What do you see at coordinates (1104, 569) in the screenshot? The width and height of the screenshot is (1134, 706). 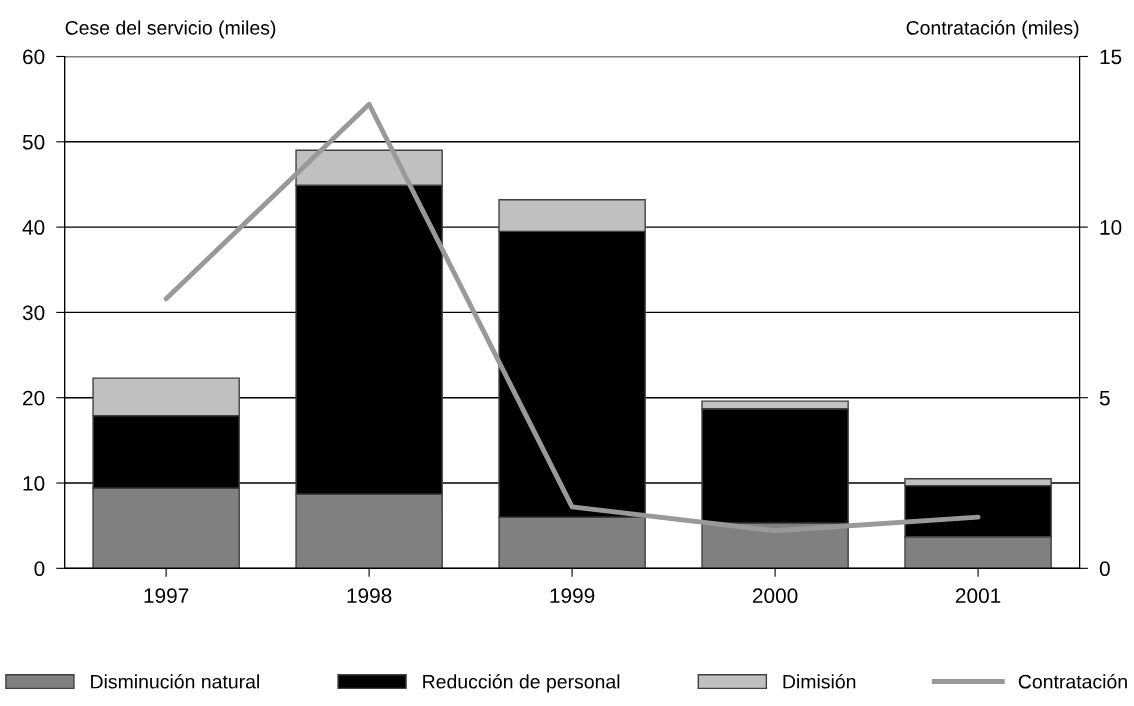 I see `y2-tick-label: 0` at bounding box center [1104, 569].